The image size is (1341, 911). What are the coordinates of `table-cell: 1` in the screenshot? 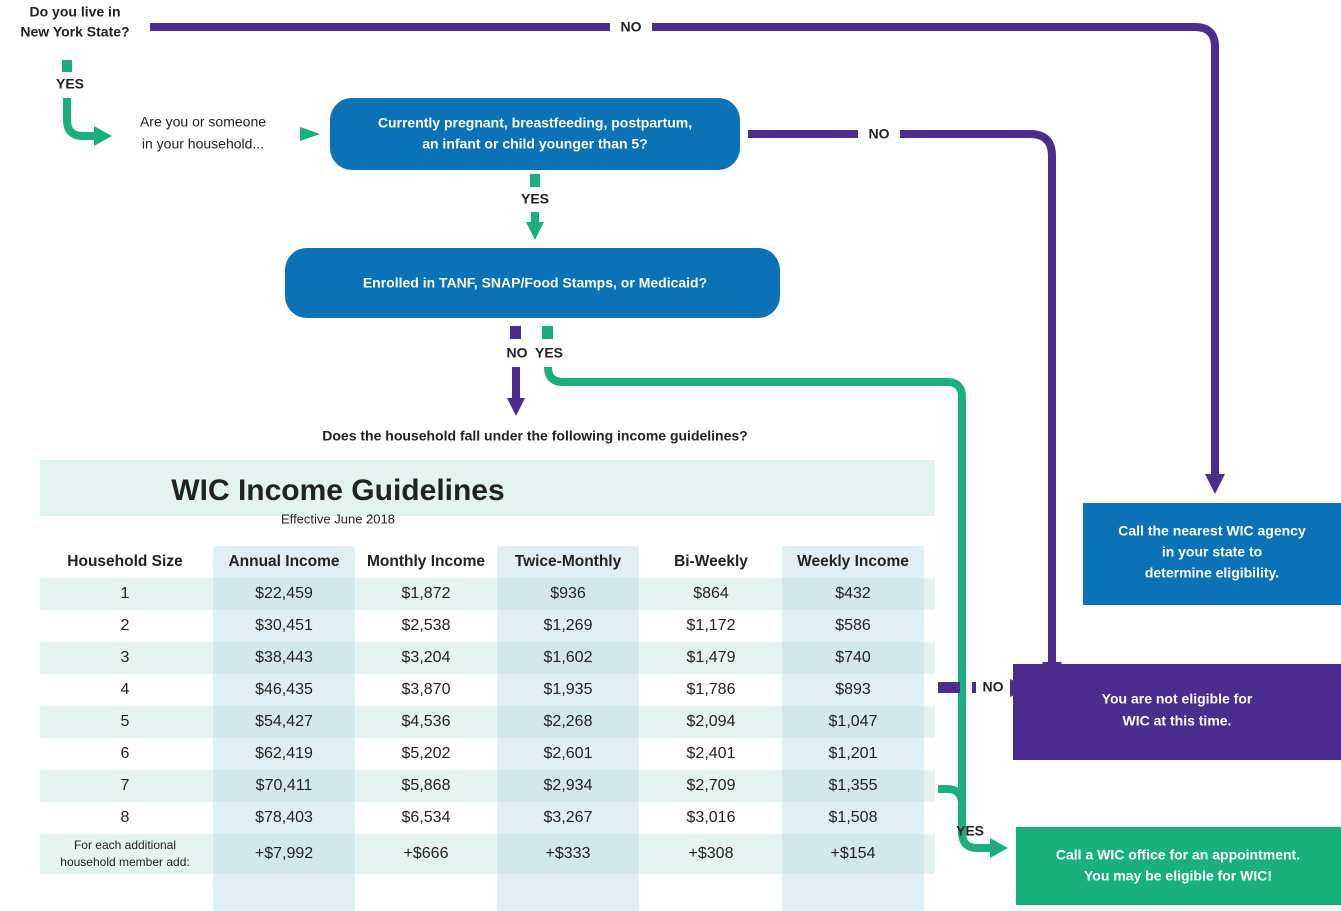 It's located at (125, 593).